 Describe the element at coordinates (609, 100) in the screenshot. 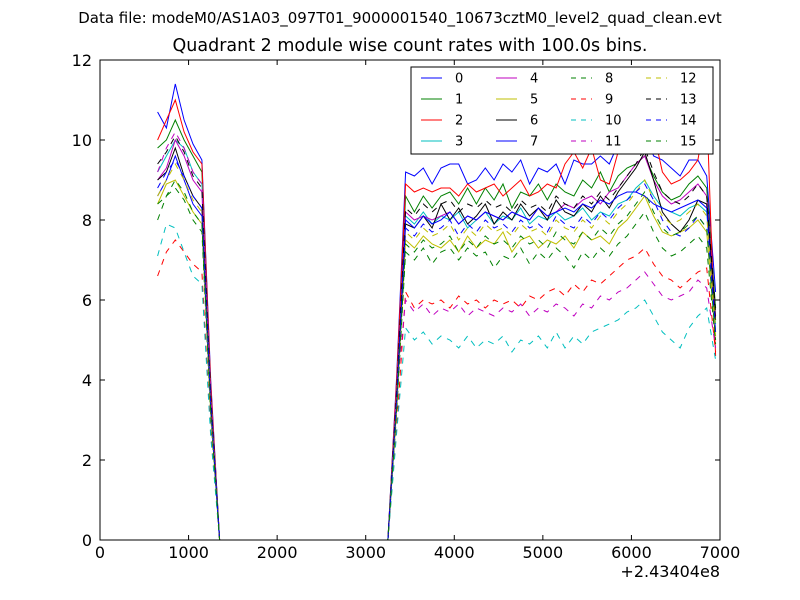

I see `legend-label-9: 9` at that location.